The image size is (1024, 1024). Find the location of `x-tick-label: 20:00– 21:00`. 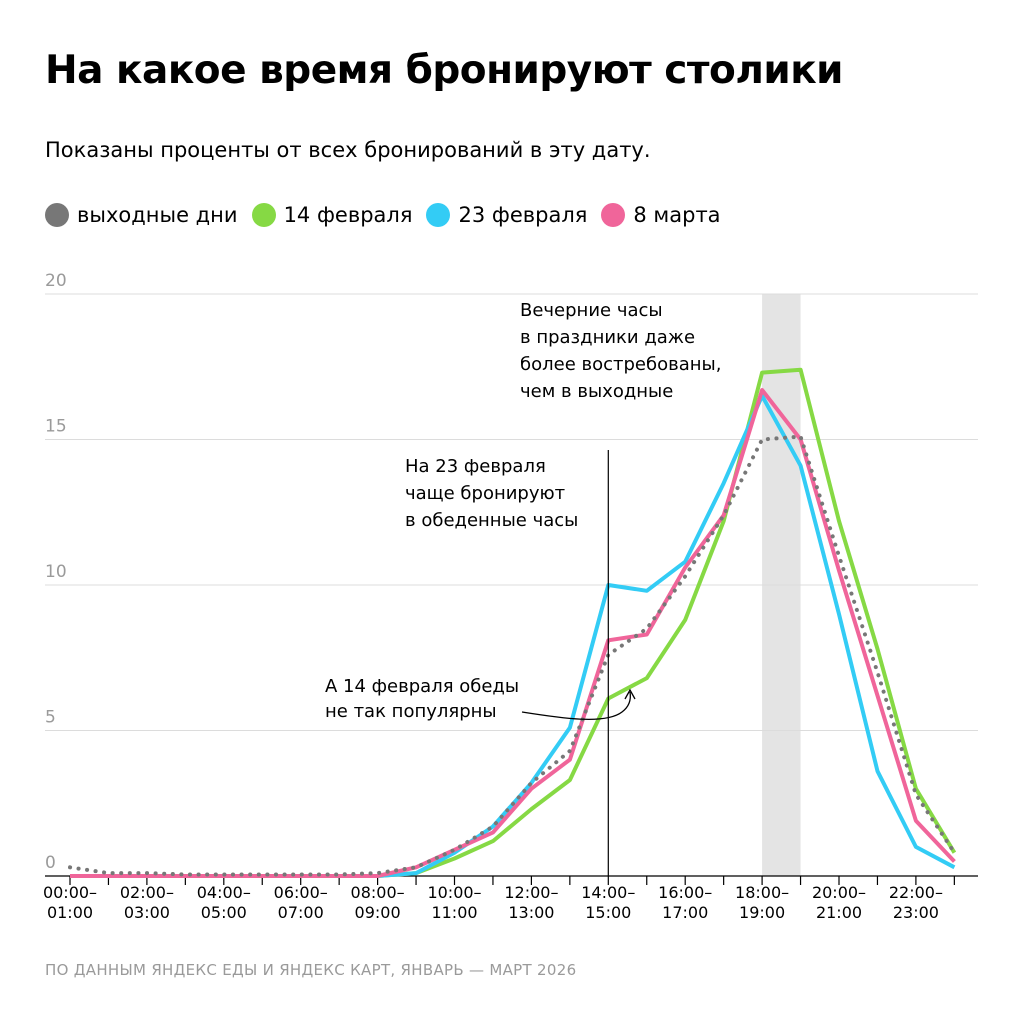

x-tick-label: 20:00– 21:00 is located at coordinates (839, 902).